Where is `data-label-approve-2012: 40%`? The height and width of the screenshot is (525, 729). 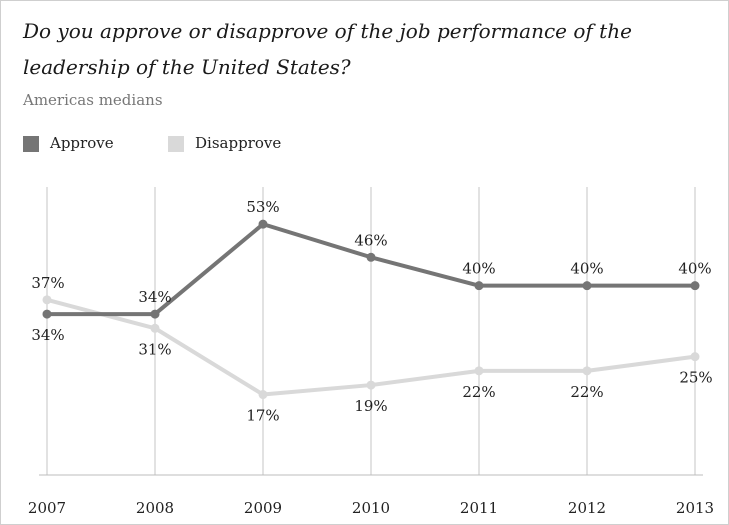
data-label-approve-2012: 40% is located at coordinates (586, 269).